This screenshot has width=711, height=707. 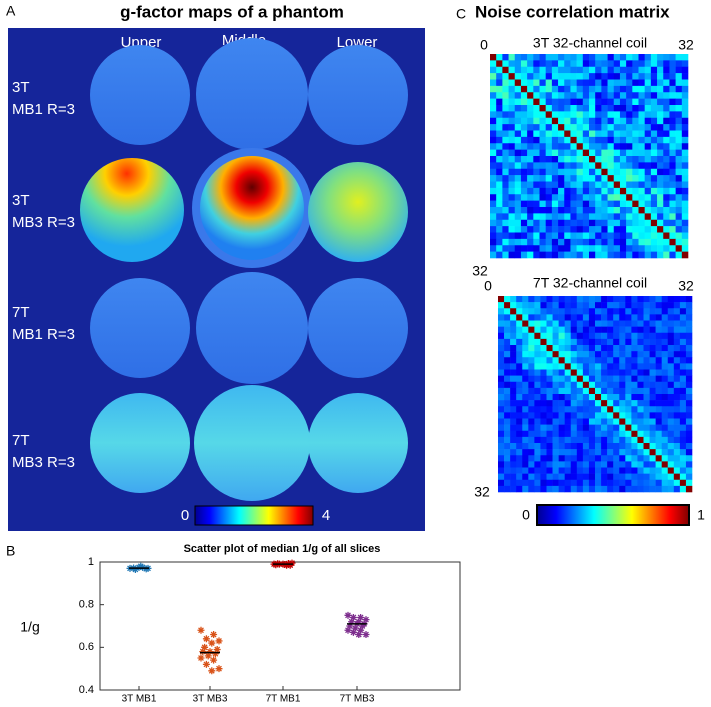 I want to click on point, so click(x=210, y=652).